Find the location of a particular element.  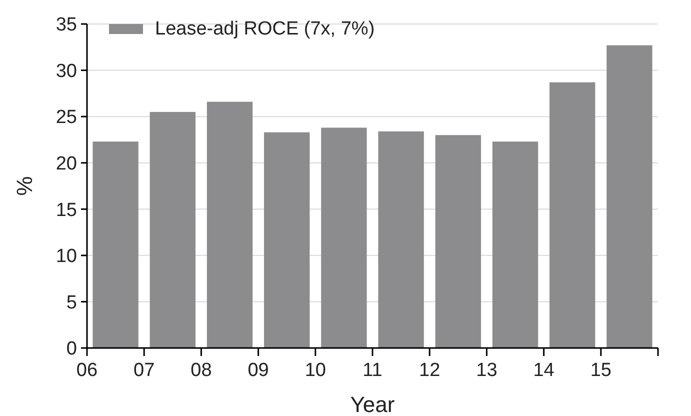

y-tick-label: 10 is located at coordinates (66, 257).